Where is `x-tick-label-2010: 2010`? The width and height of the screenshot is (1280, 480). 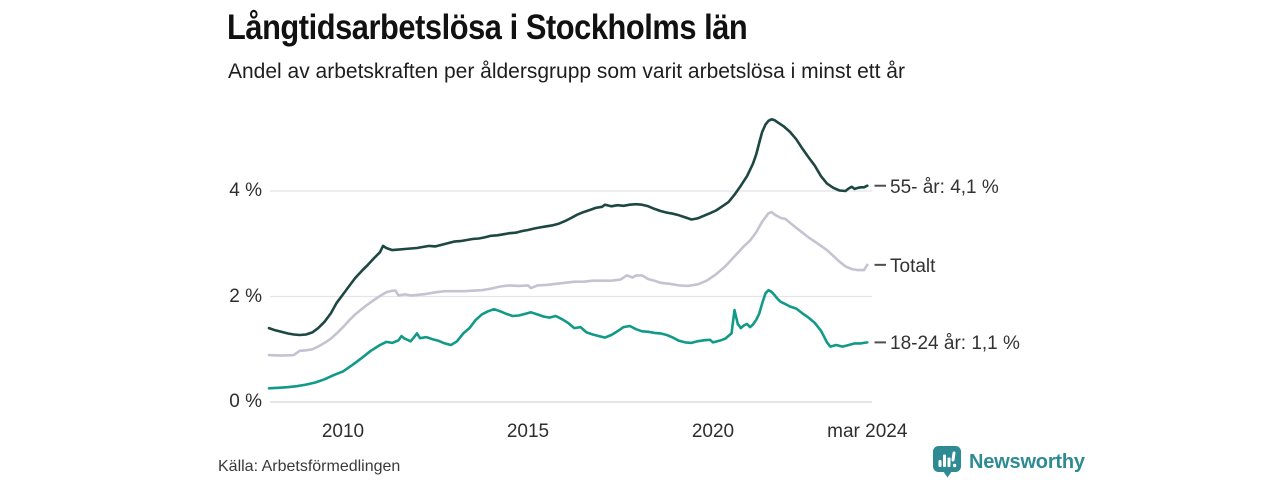
x-tick-label-2010: 2010 is located at coordinates (343, 431).